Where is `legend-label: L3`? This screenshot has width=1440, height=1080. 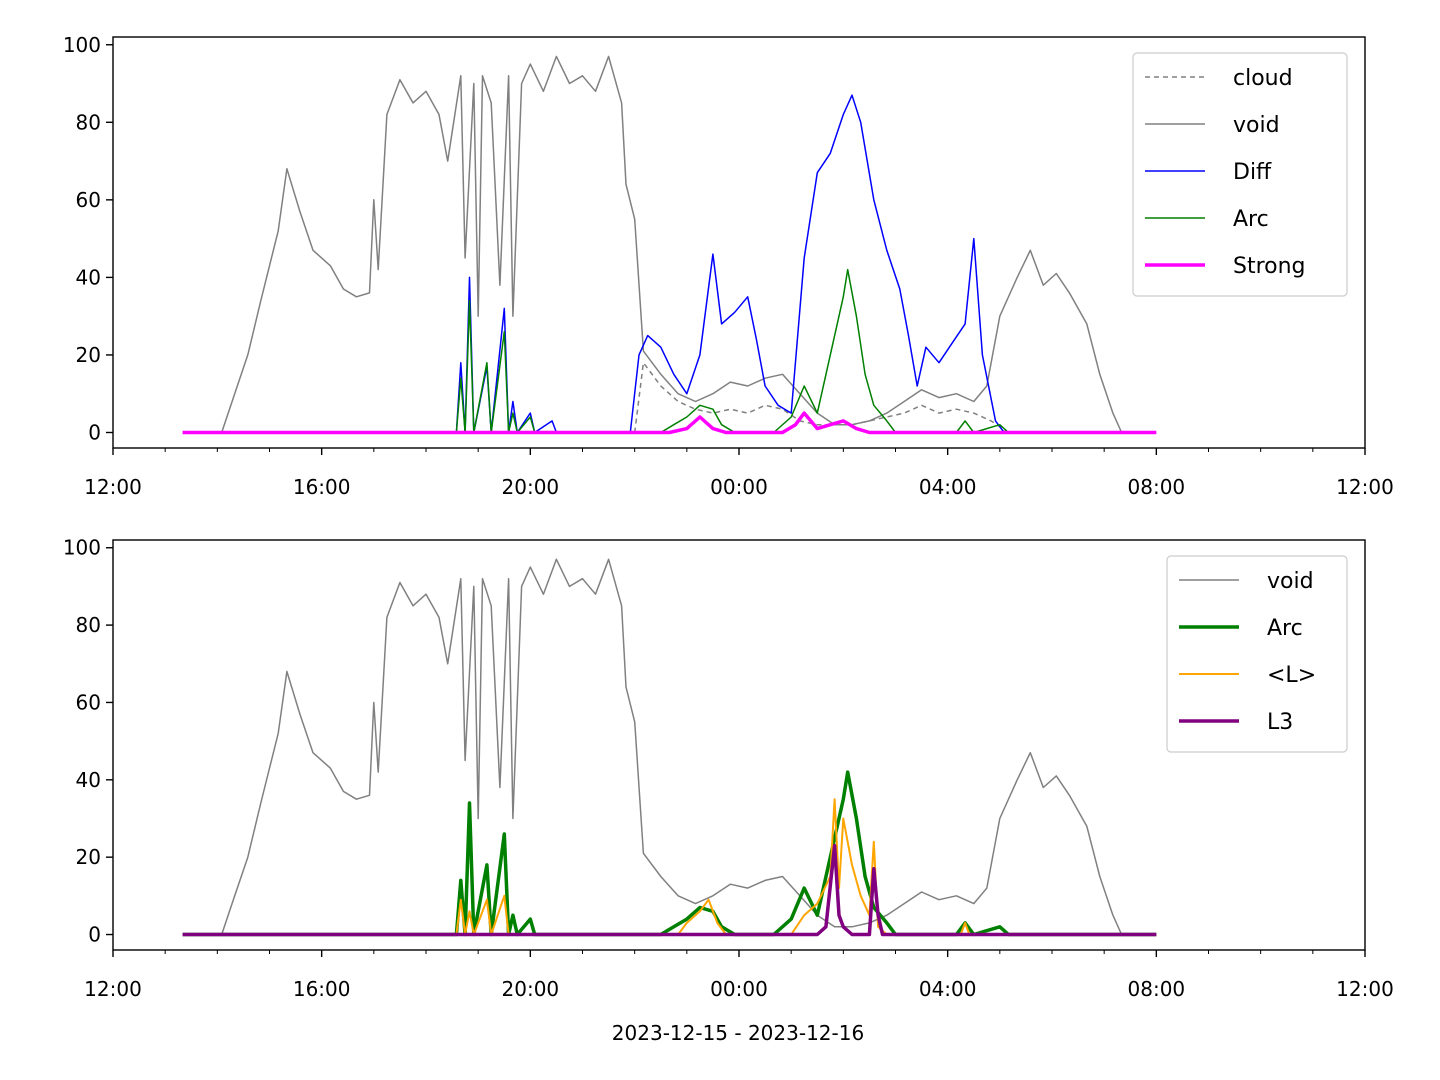
legend-label: L3 is located at coordinates (1280, 722).